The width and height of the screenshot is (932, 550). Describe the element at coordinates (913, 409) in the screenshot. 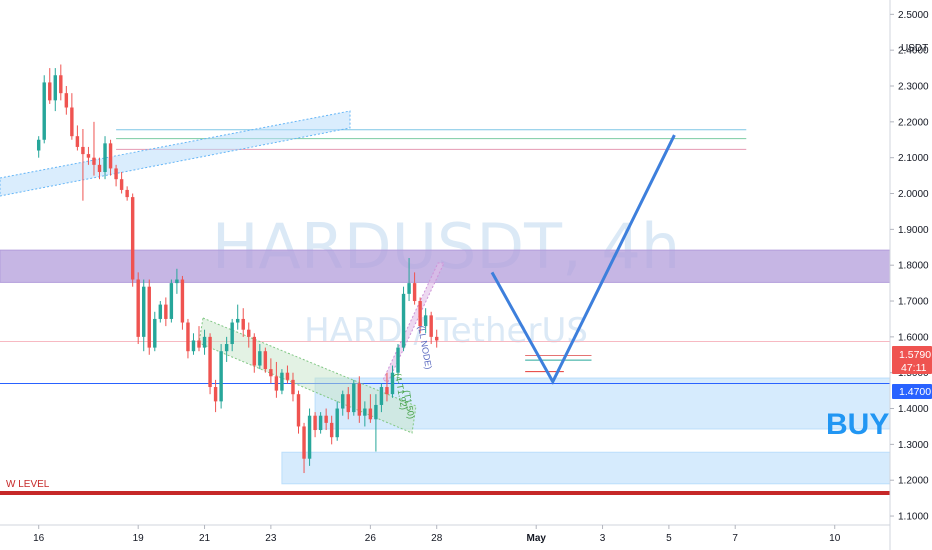

I see `y-tick-label: 1.4000` at that location.